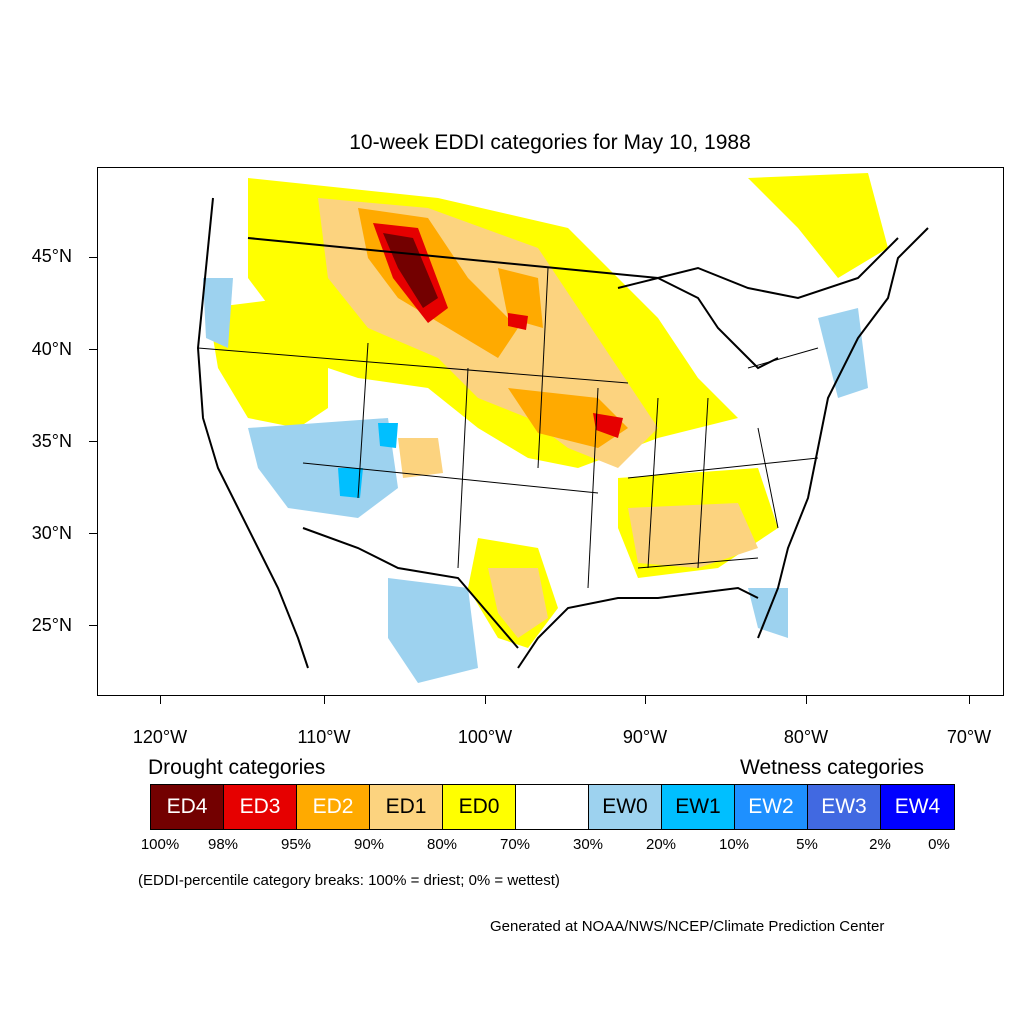 This screenshot has height=1024, width=1024. Describe the element at coordinates (771, 807) in the screenshot. I see `legend-swatch: EW2` at that location.